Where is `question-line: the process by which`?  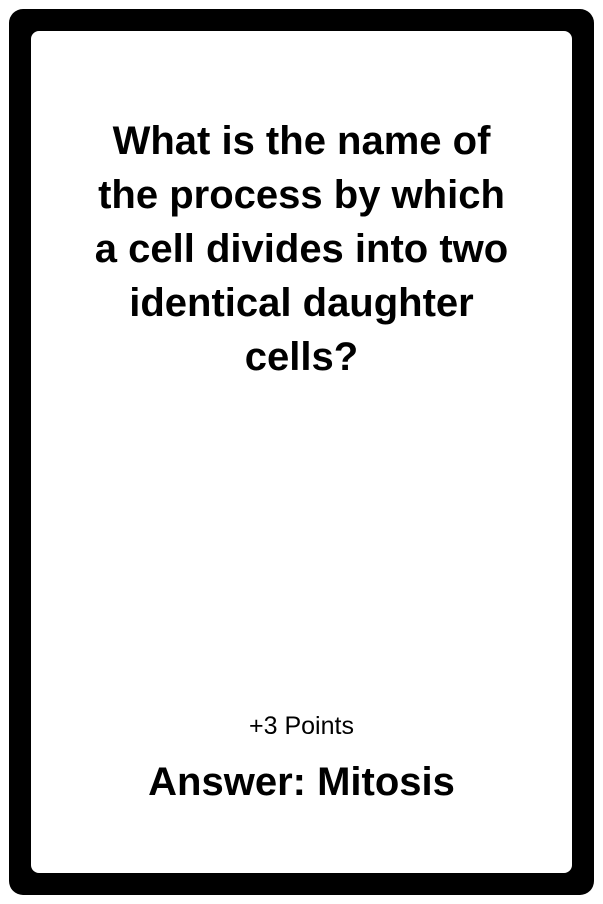
question-line: the process by which is located at coordinates (301, 195).